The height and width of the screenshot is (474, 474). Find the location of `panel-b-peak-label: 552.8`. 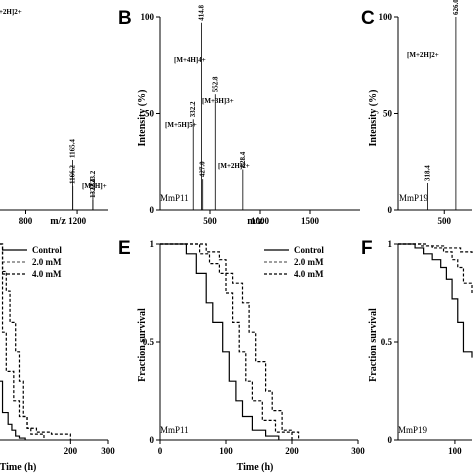

panel-b-peak-label: 552.8 is located at coordinates (215, 84).